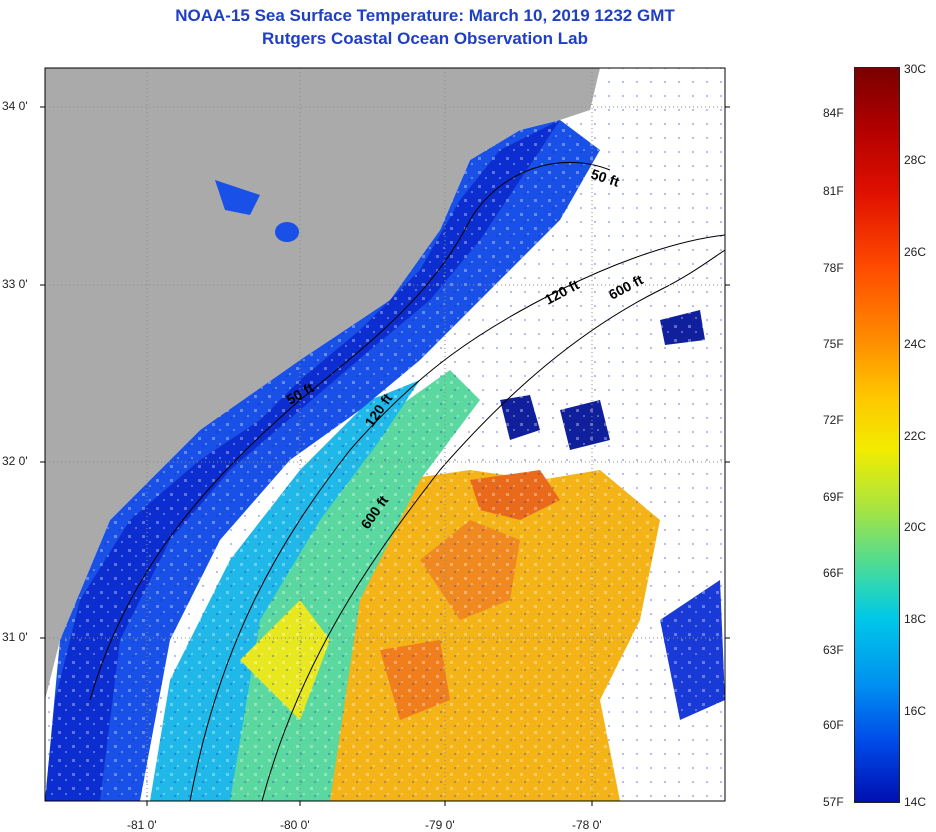  Describe the element at coordinates (440, 825) in the screenshot. I see `lon-label: -79 0'` at that location.